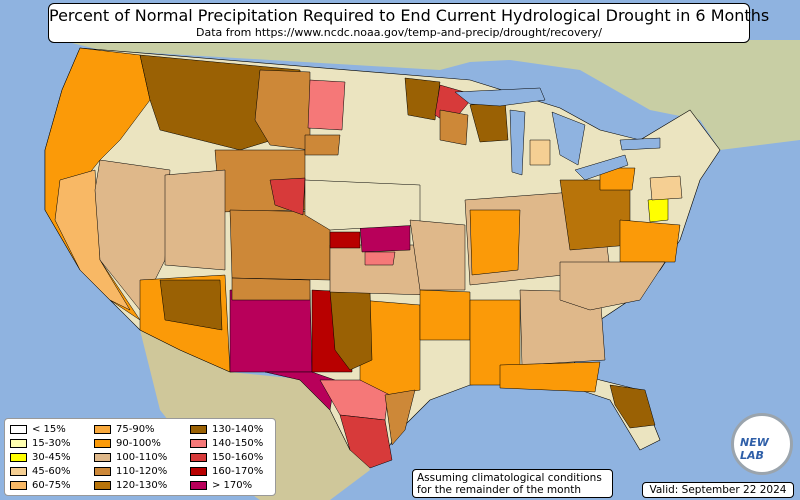 Image resolution: width=800 pixels, height=500 pixels. Describe the element at coordinates (326, 105) in the screenshot. I see `region-dakota-pink` at that location.